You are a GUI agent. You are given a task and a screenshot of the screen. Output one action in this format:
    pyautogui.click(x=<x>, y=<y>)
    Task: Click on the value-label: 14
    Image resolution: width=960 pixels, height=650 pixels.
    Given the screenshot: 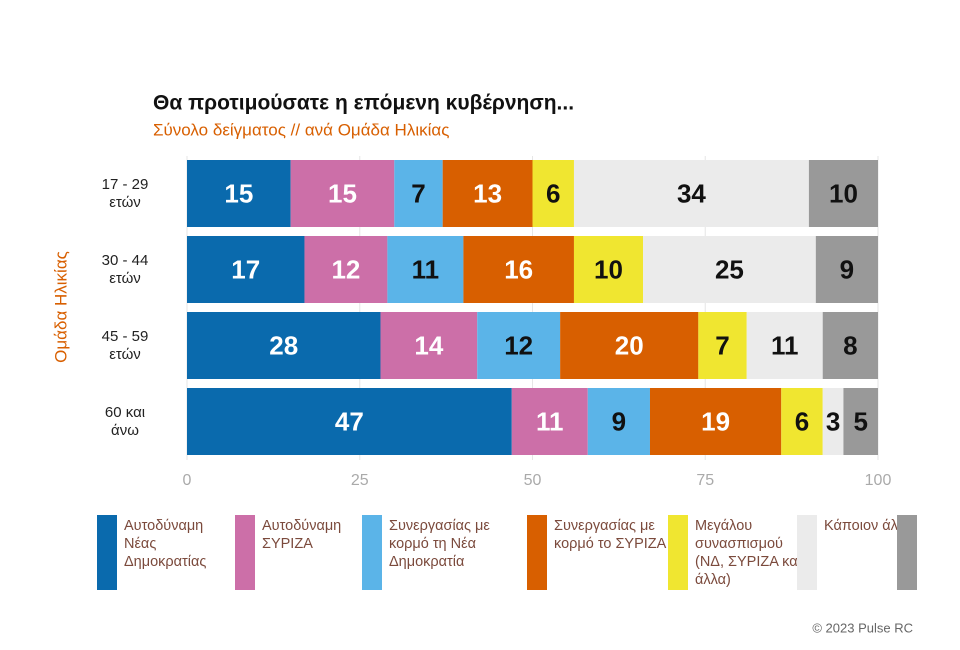 What is the action you would take?
    pyautogui.click(x=428, y=345)
    